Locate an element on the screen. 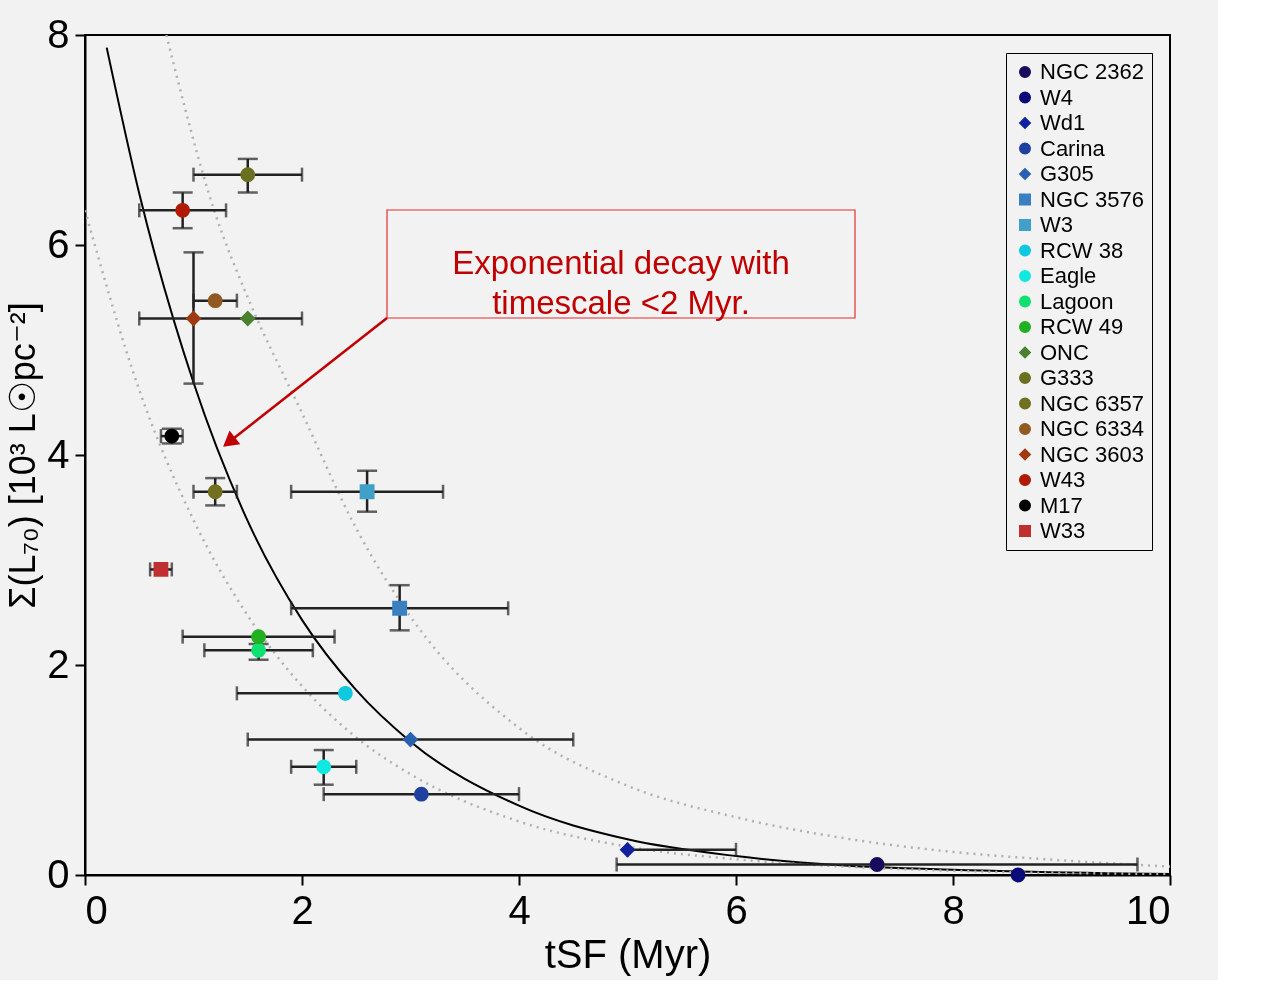 The image size is (1283, 988). y-axis-title: Σ(L₇₀) [10³ L☉pc⁻²] is located at coordinates (23, 455).